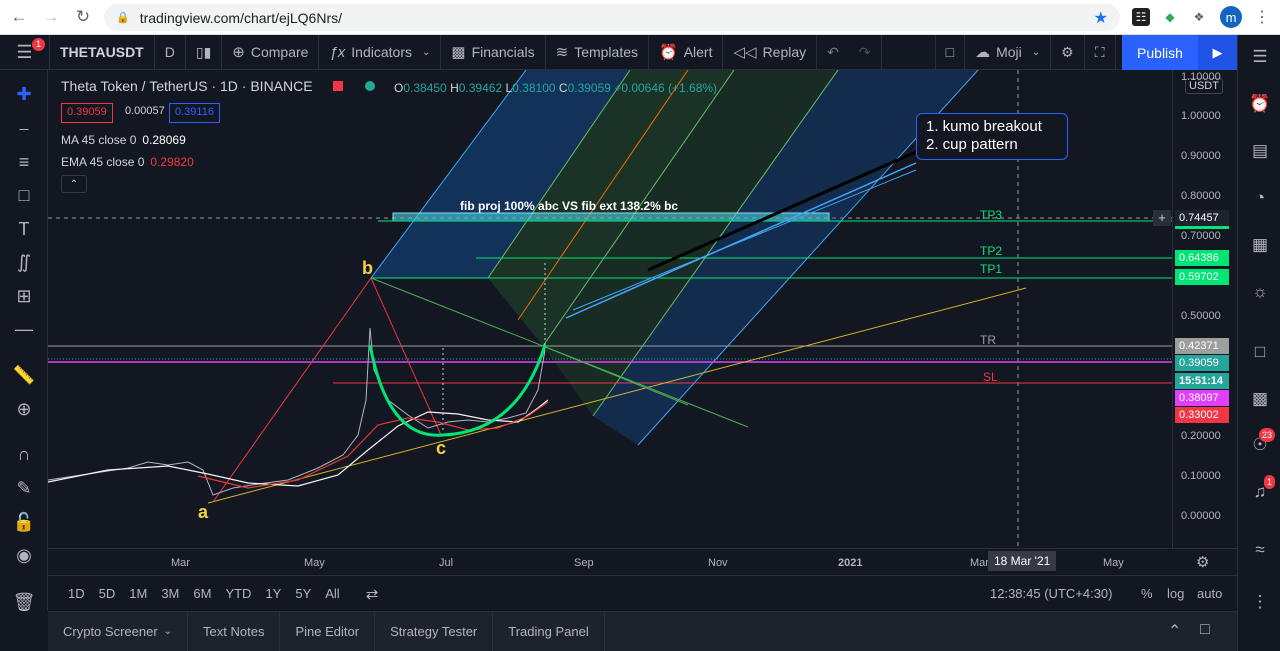 This screenshot has height=651, width=1280. What do you see at coordinates (204, 52) in the screenshot?
I see `chart-style-button: ▯▮` at bounding box center [204, 52].